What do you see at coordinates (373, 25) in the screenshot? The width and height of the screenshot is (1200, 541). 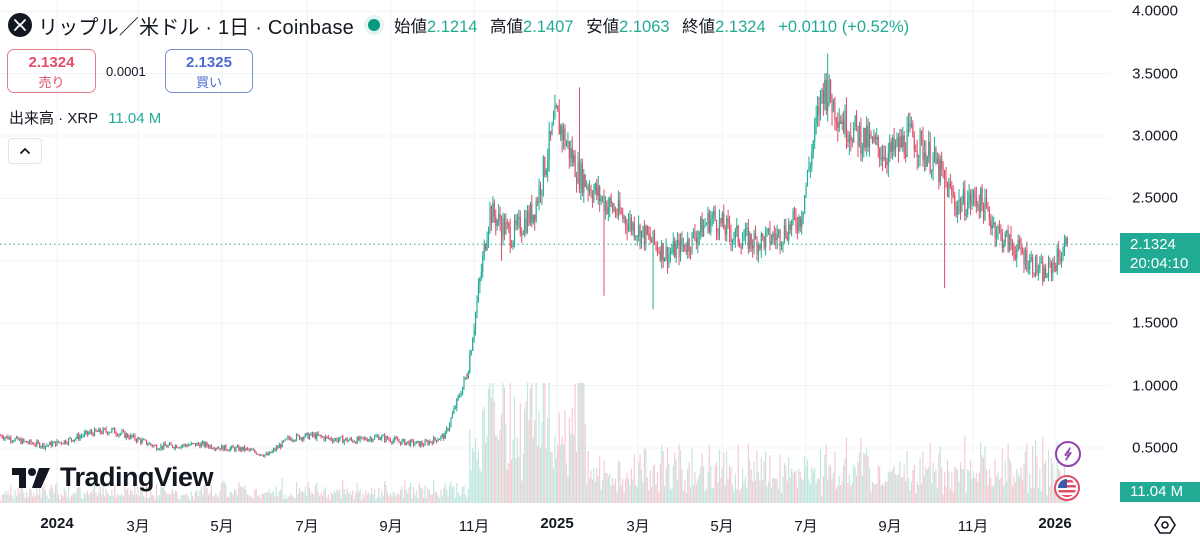 I see `market-open-status-icon` at bounding box center [373, 25].